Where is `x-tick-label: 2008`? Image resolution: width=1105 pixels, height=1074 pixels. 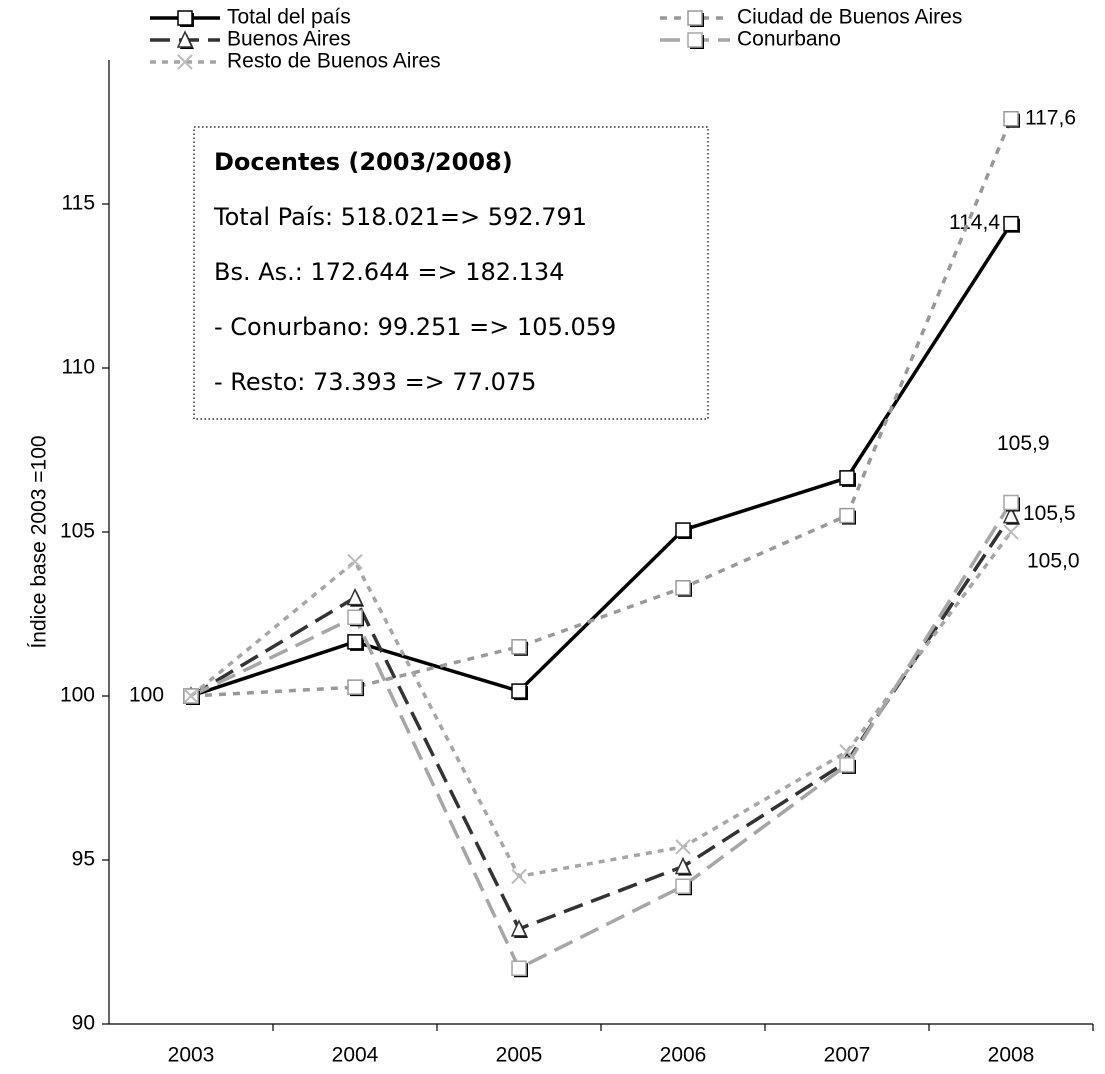 x-tick-label: 2008 is located at coordinates (1011, 1055).